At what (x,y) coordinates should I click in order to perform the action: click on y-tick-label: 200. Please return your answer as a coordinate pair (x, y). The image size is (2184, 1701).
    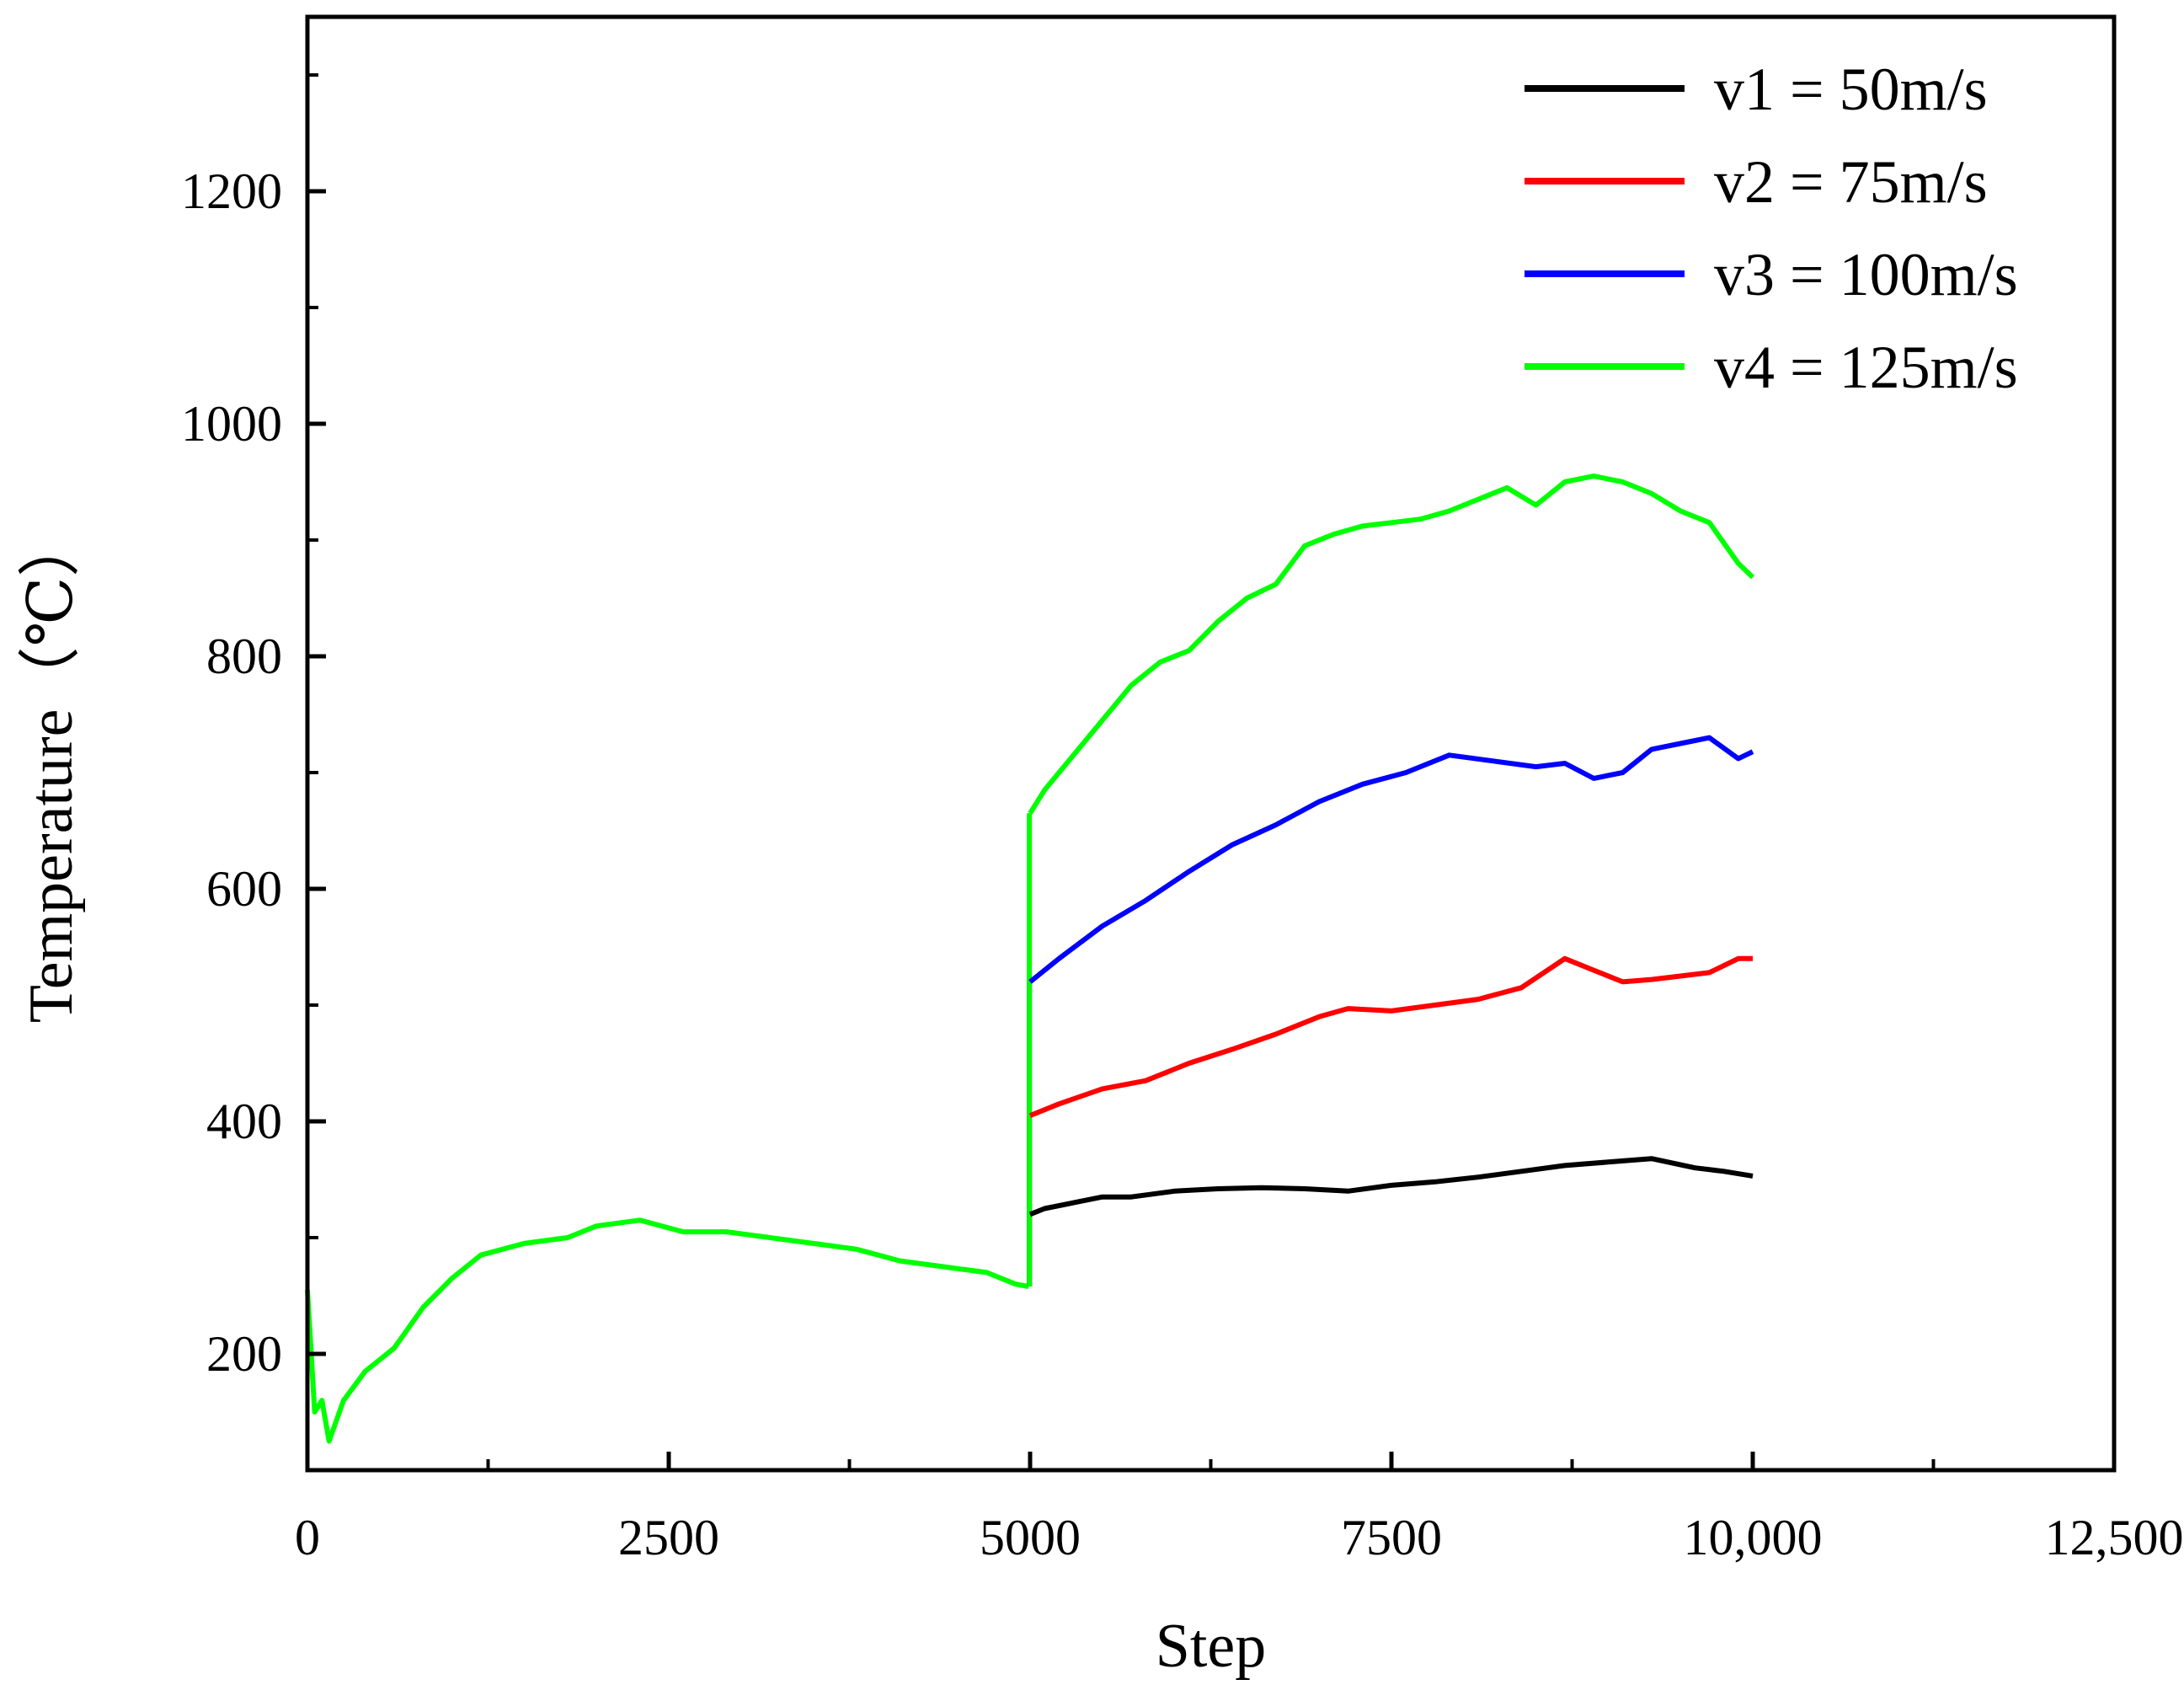
    Looking at the image, I should click on (244, 1354).